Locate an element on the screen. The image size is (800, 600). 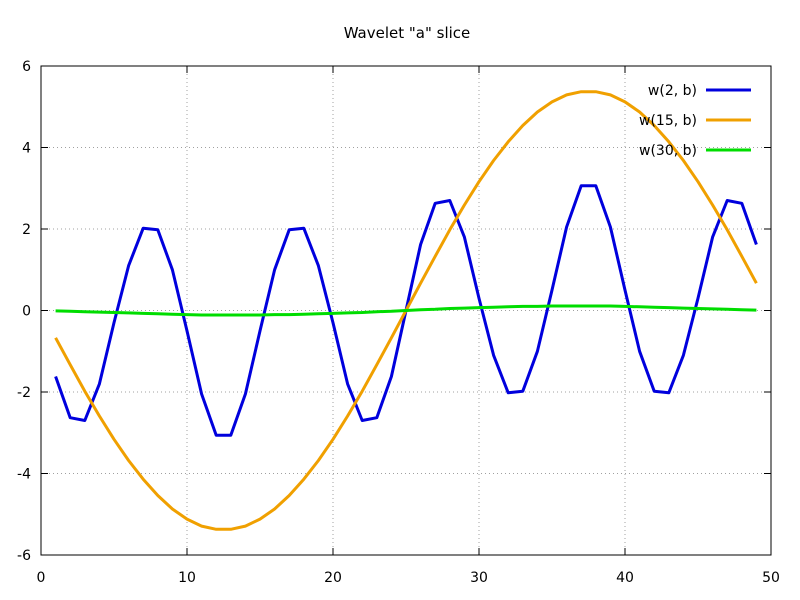
y-tick-label: 6 is located at coordinates (26, 67).